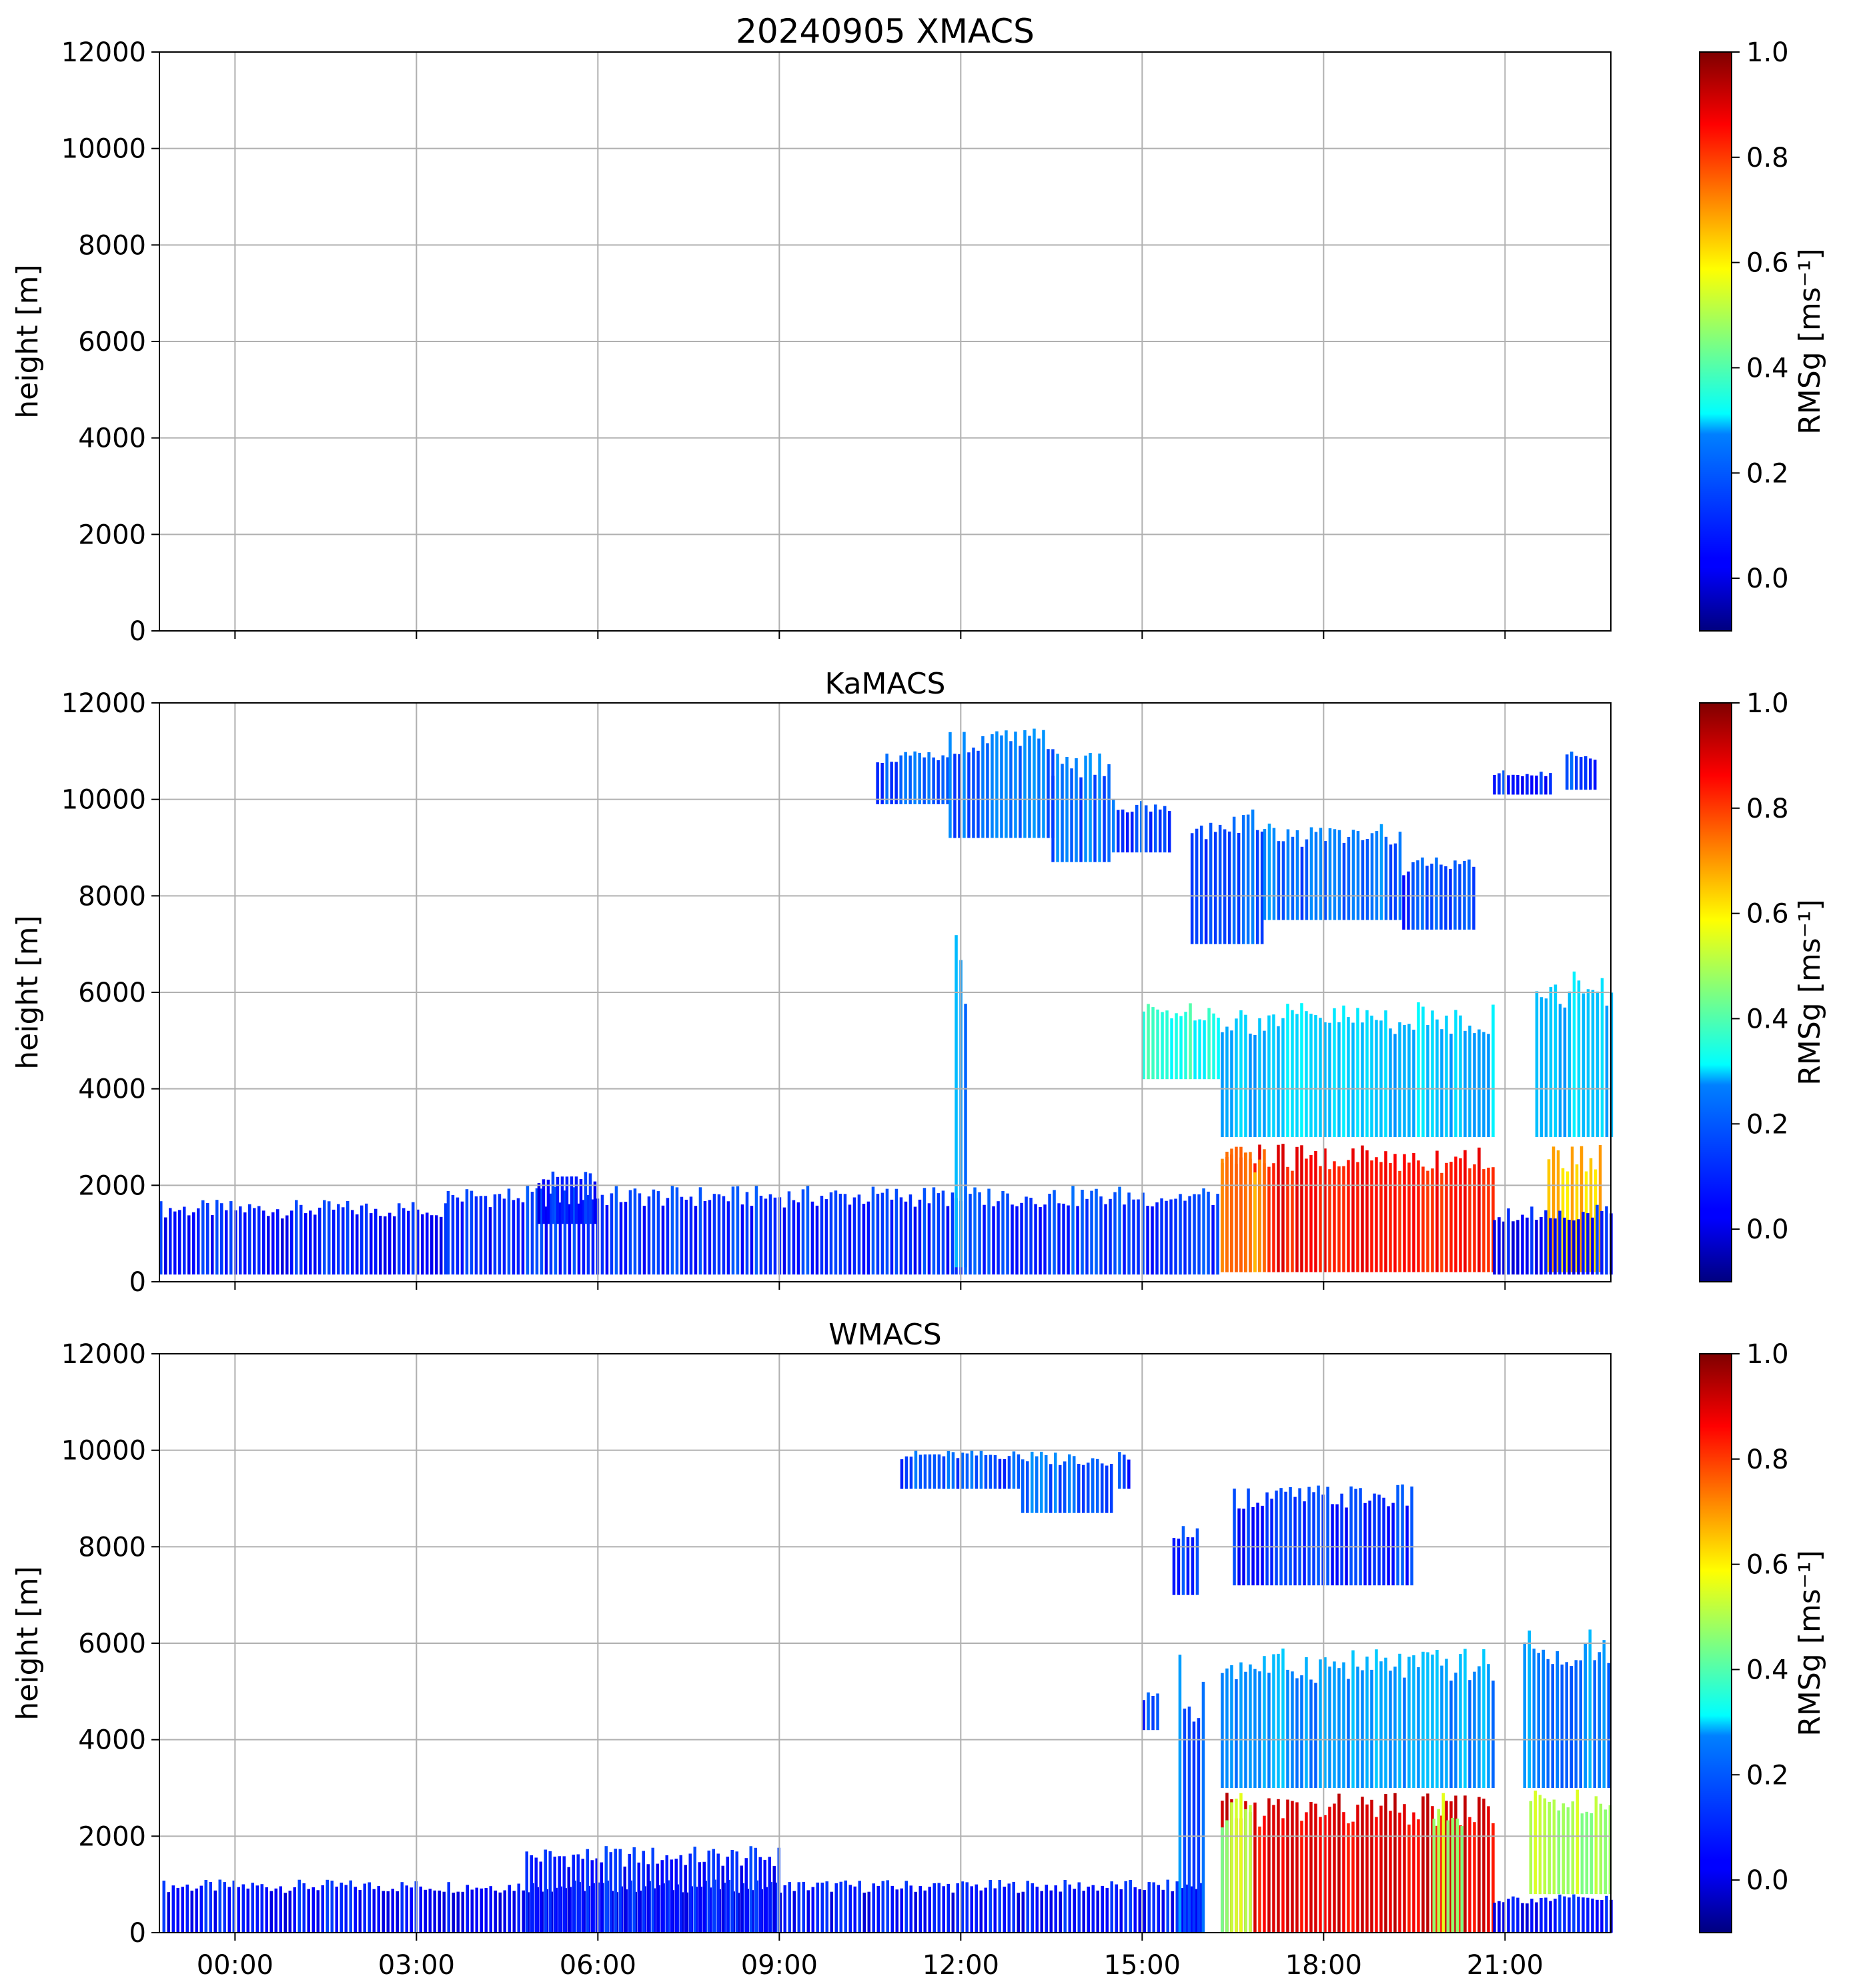 The image size is (1851, 1988). What do you see at coordinates (1767, 1019) in the screenshot?
I see `colorbar-tick-label: 0.4` at bounding box center [1767, 1019].